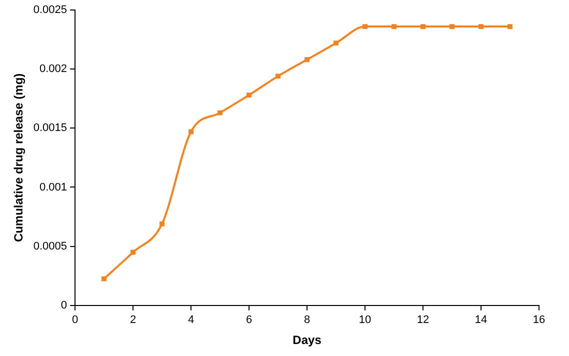 The height and width of the screenshot is (356, 569). Describe the element at coordinates (64, 305) in the screenshot. I see `y-tick-label: 0` at that location.